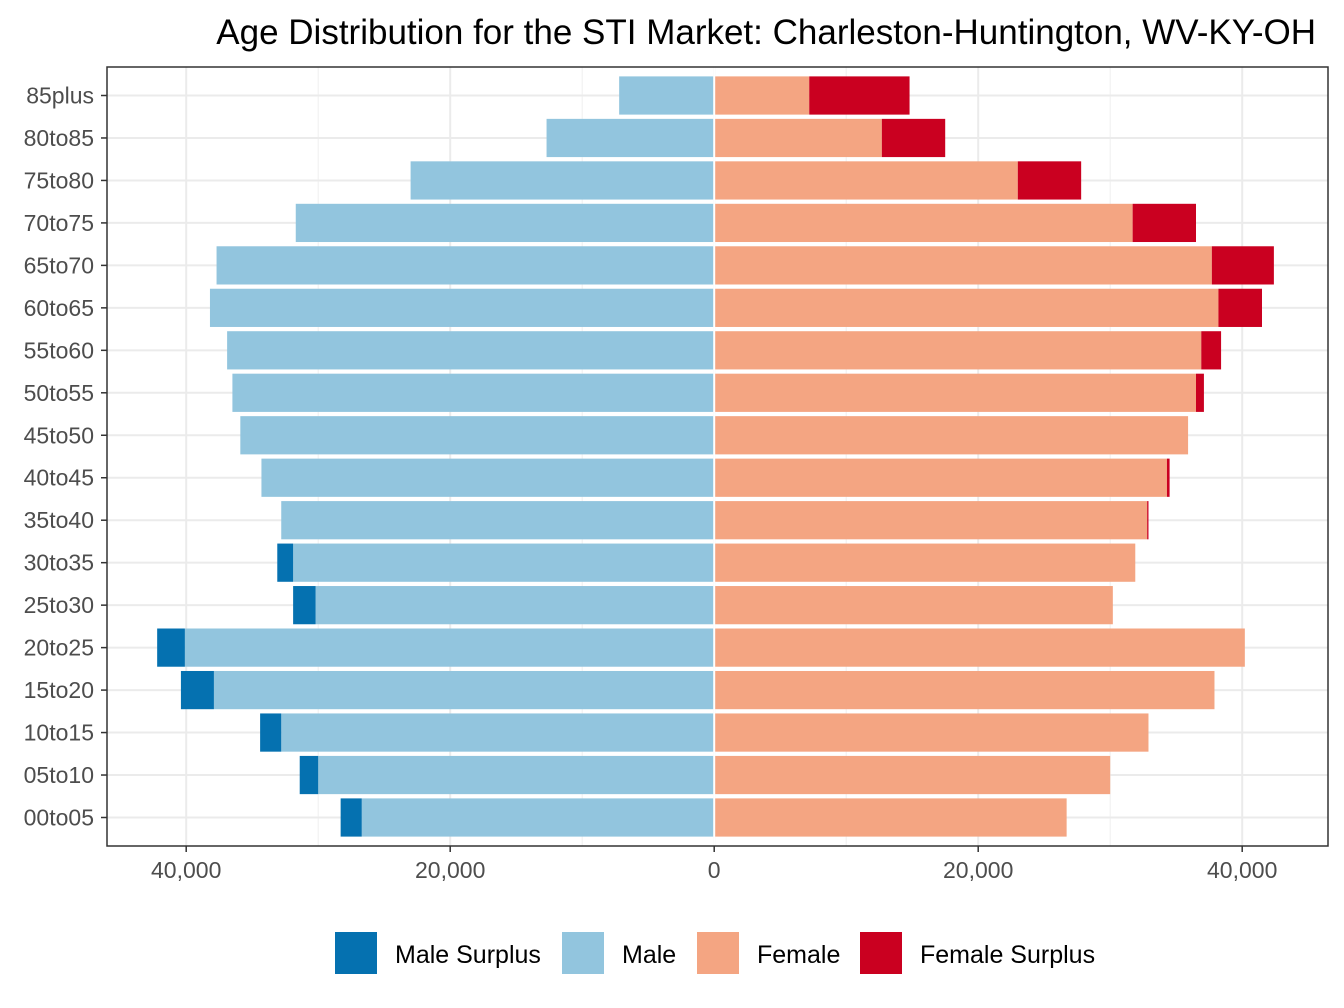  I want to click on bar-male-55to60, so click(471, 350).